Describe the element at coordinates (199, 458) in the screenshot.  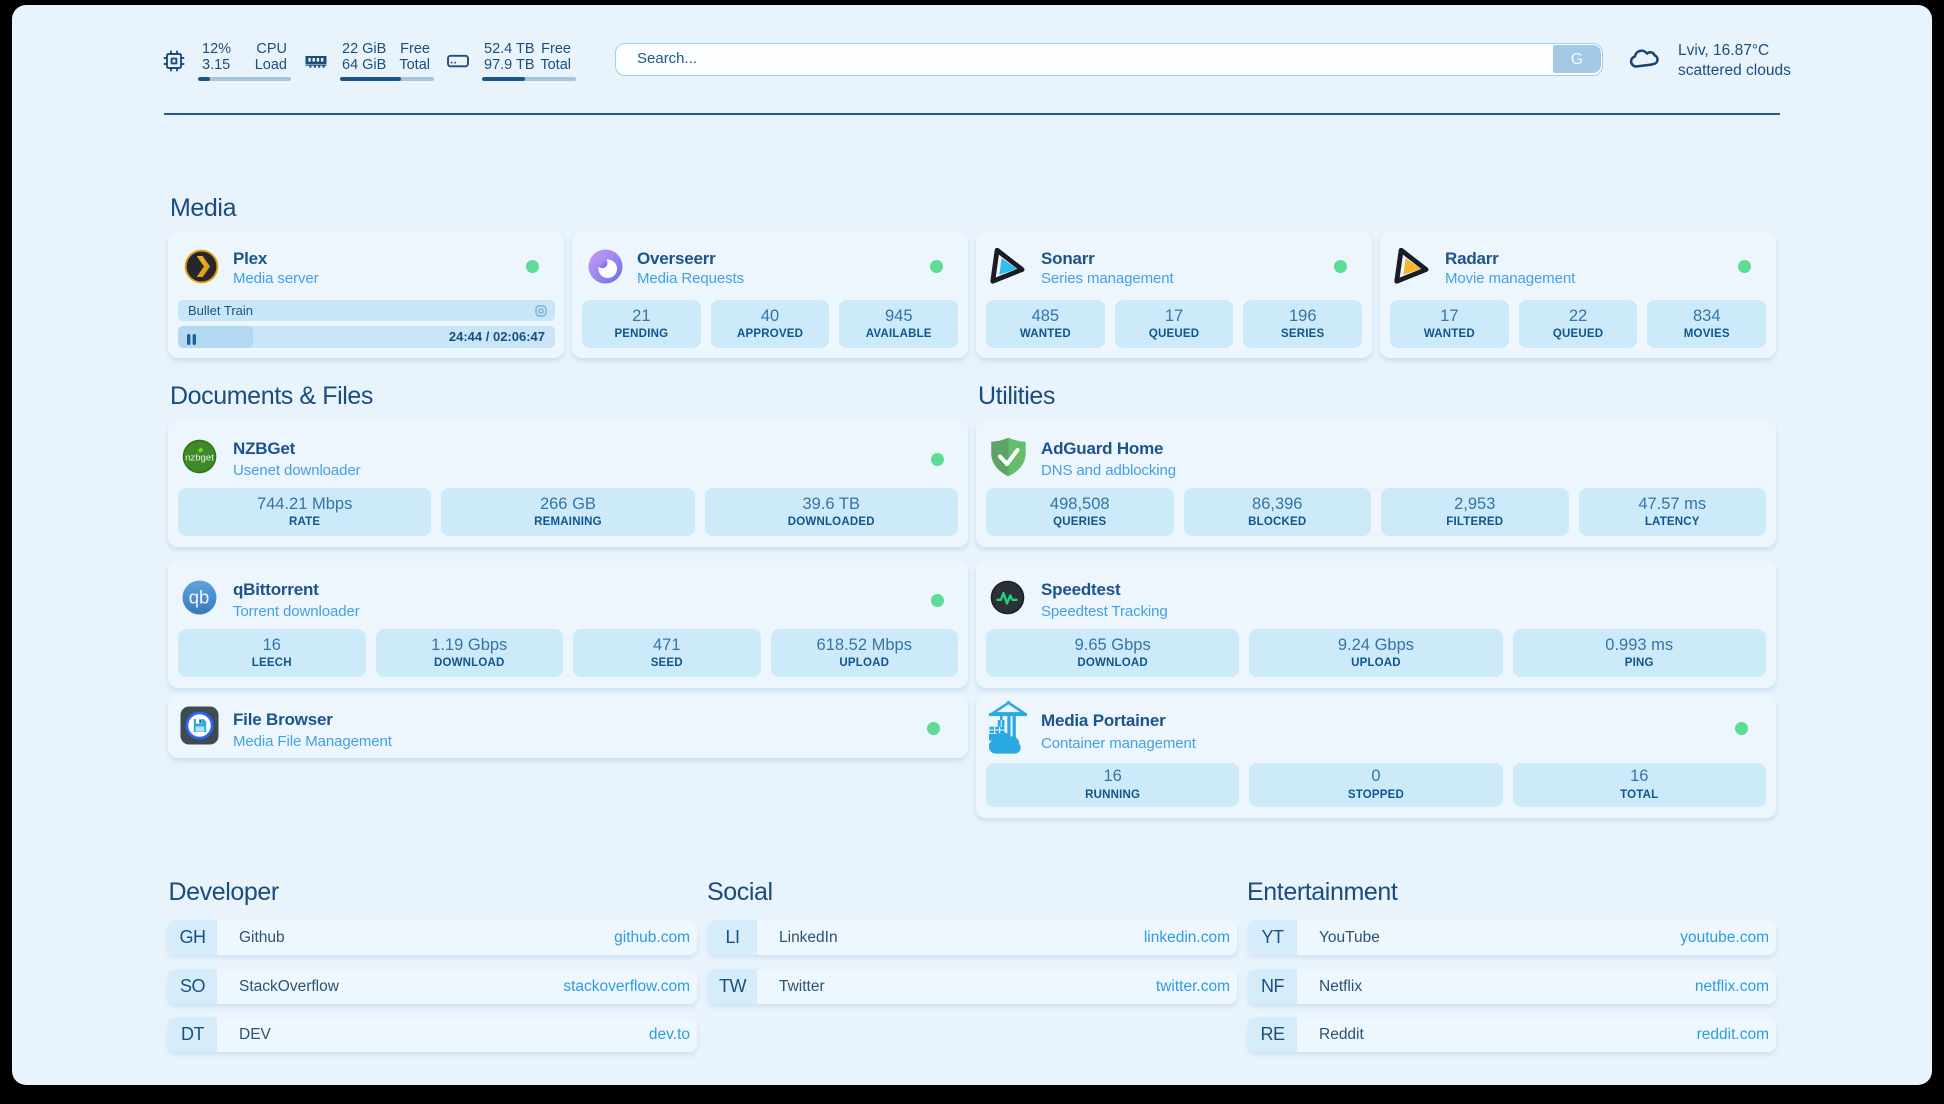
I see `svg-text: nzbget` at that location.